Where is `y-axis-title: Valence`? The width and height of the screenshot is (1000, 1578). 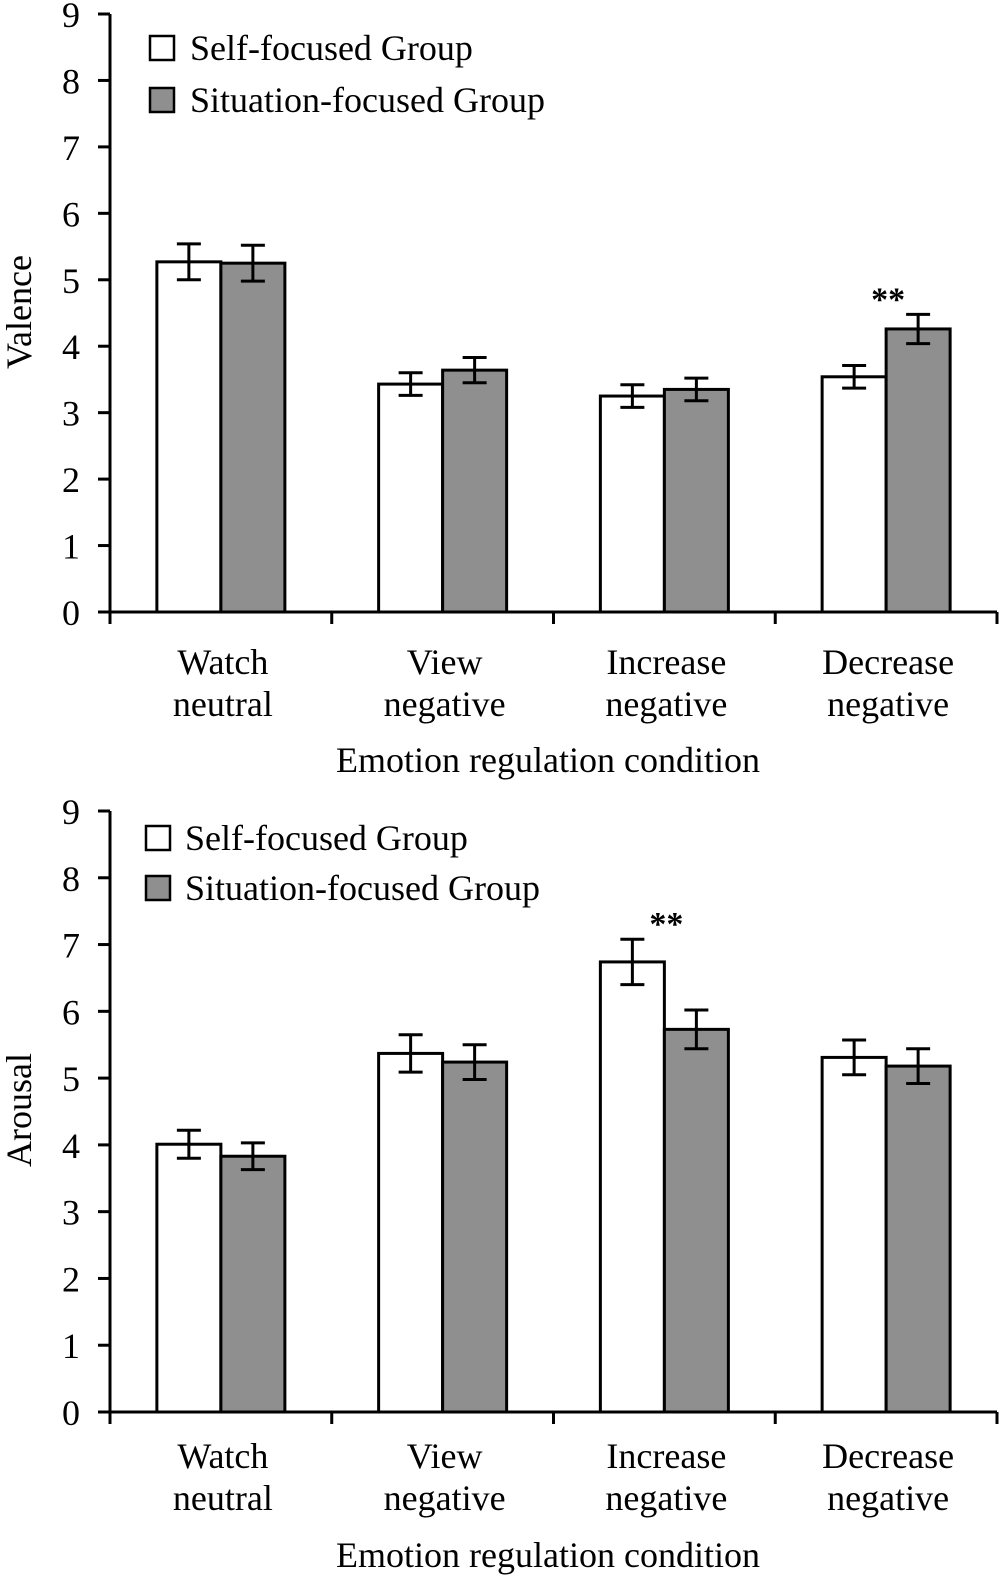 y-axis-title: Valence is located at coordinates (19, 312).